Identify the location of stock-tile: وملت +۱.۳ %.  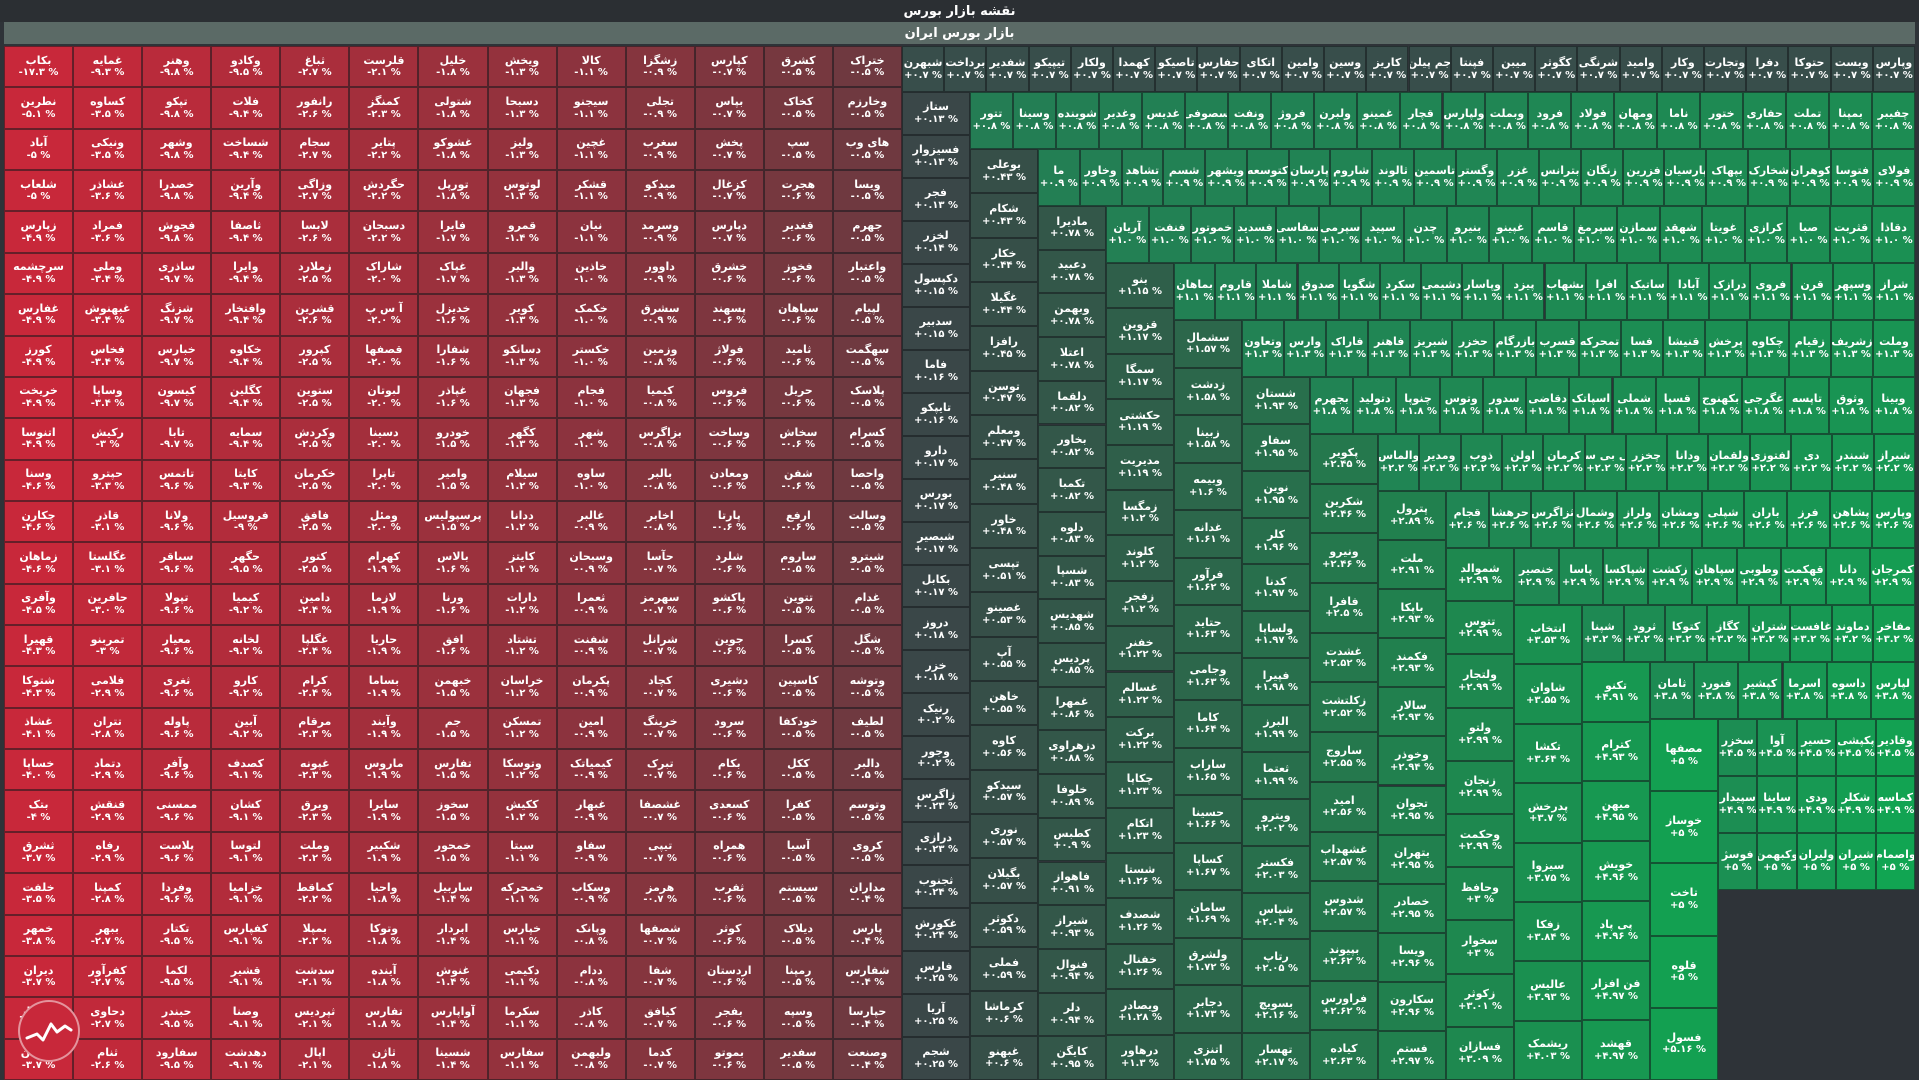
(1893, 348).